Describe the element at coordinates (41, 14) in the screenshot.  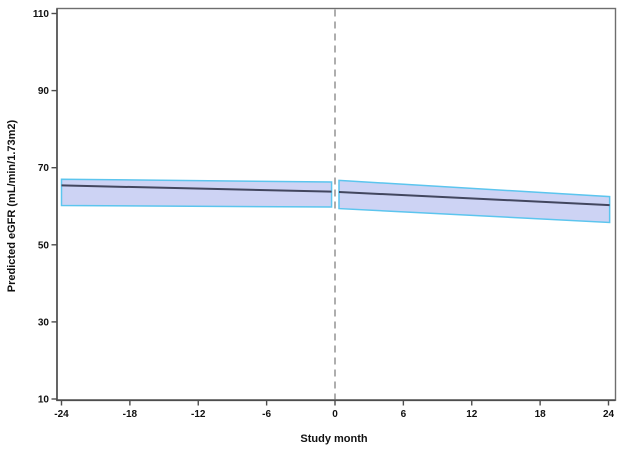
I see `y-tick-label: 110` at that location.